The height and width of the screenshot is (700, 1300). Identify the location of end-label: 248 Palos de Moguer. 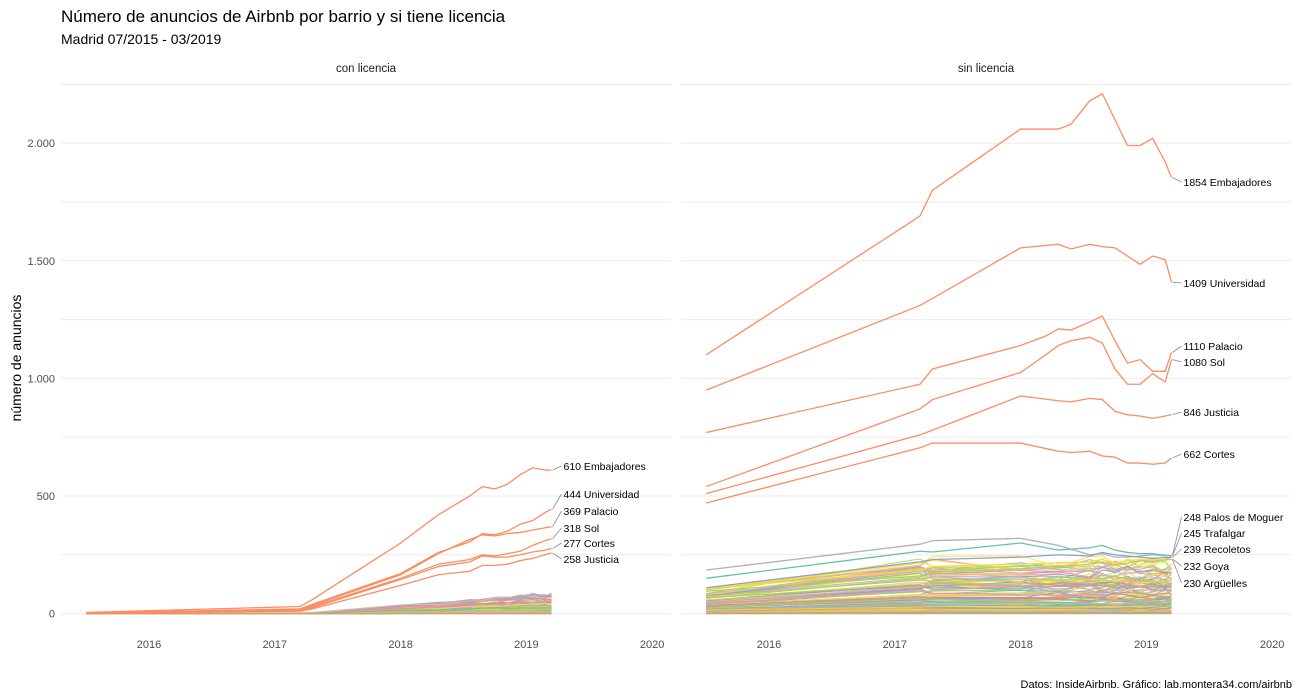
(1234, 518).